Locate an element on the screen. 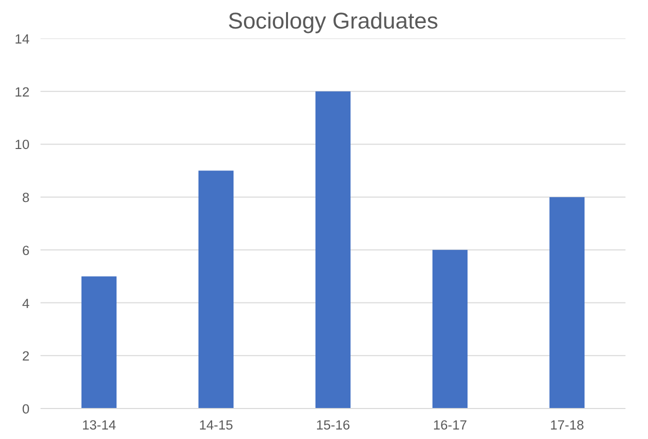  y-tick-label: 12 is located at coordinates (22, 92).